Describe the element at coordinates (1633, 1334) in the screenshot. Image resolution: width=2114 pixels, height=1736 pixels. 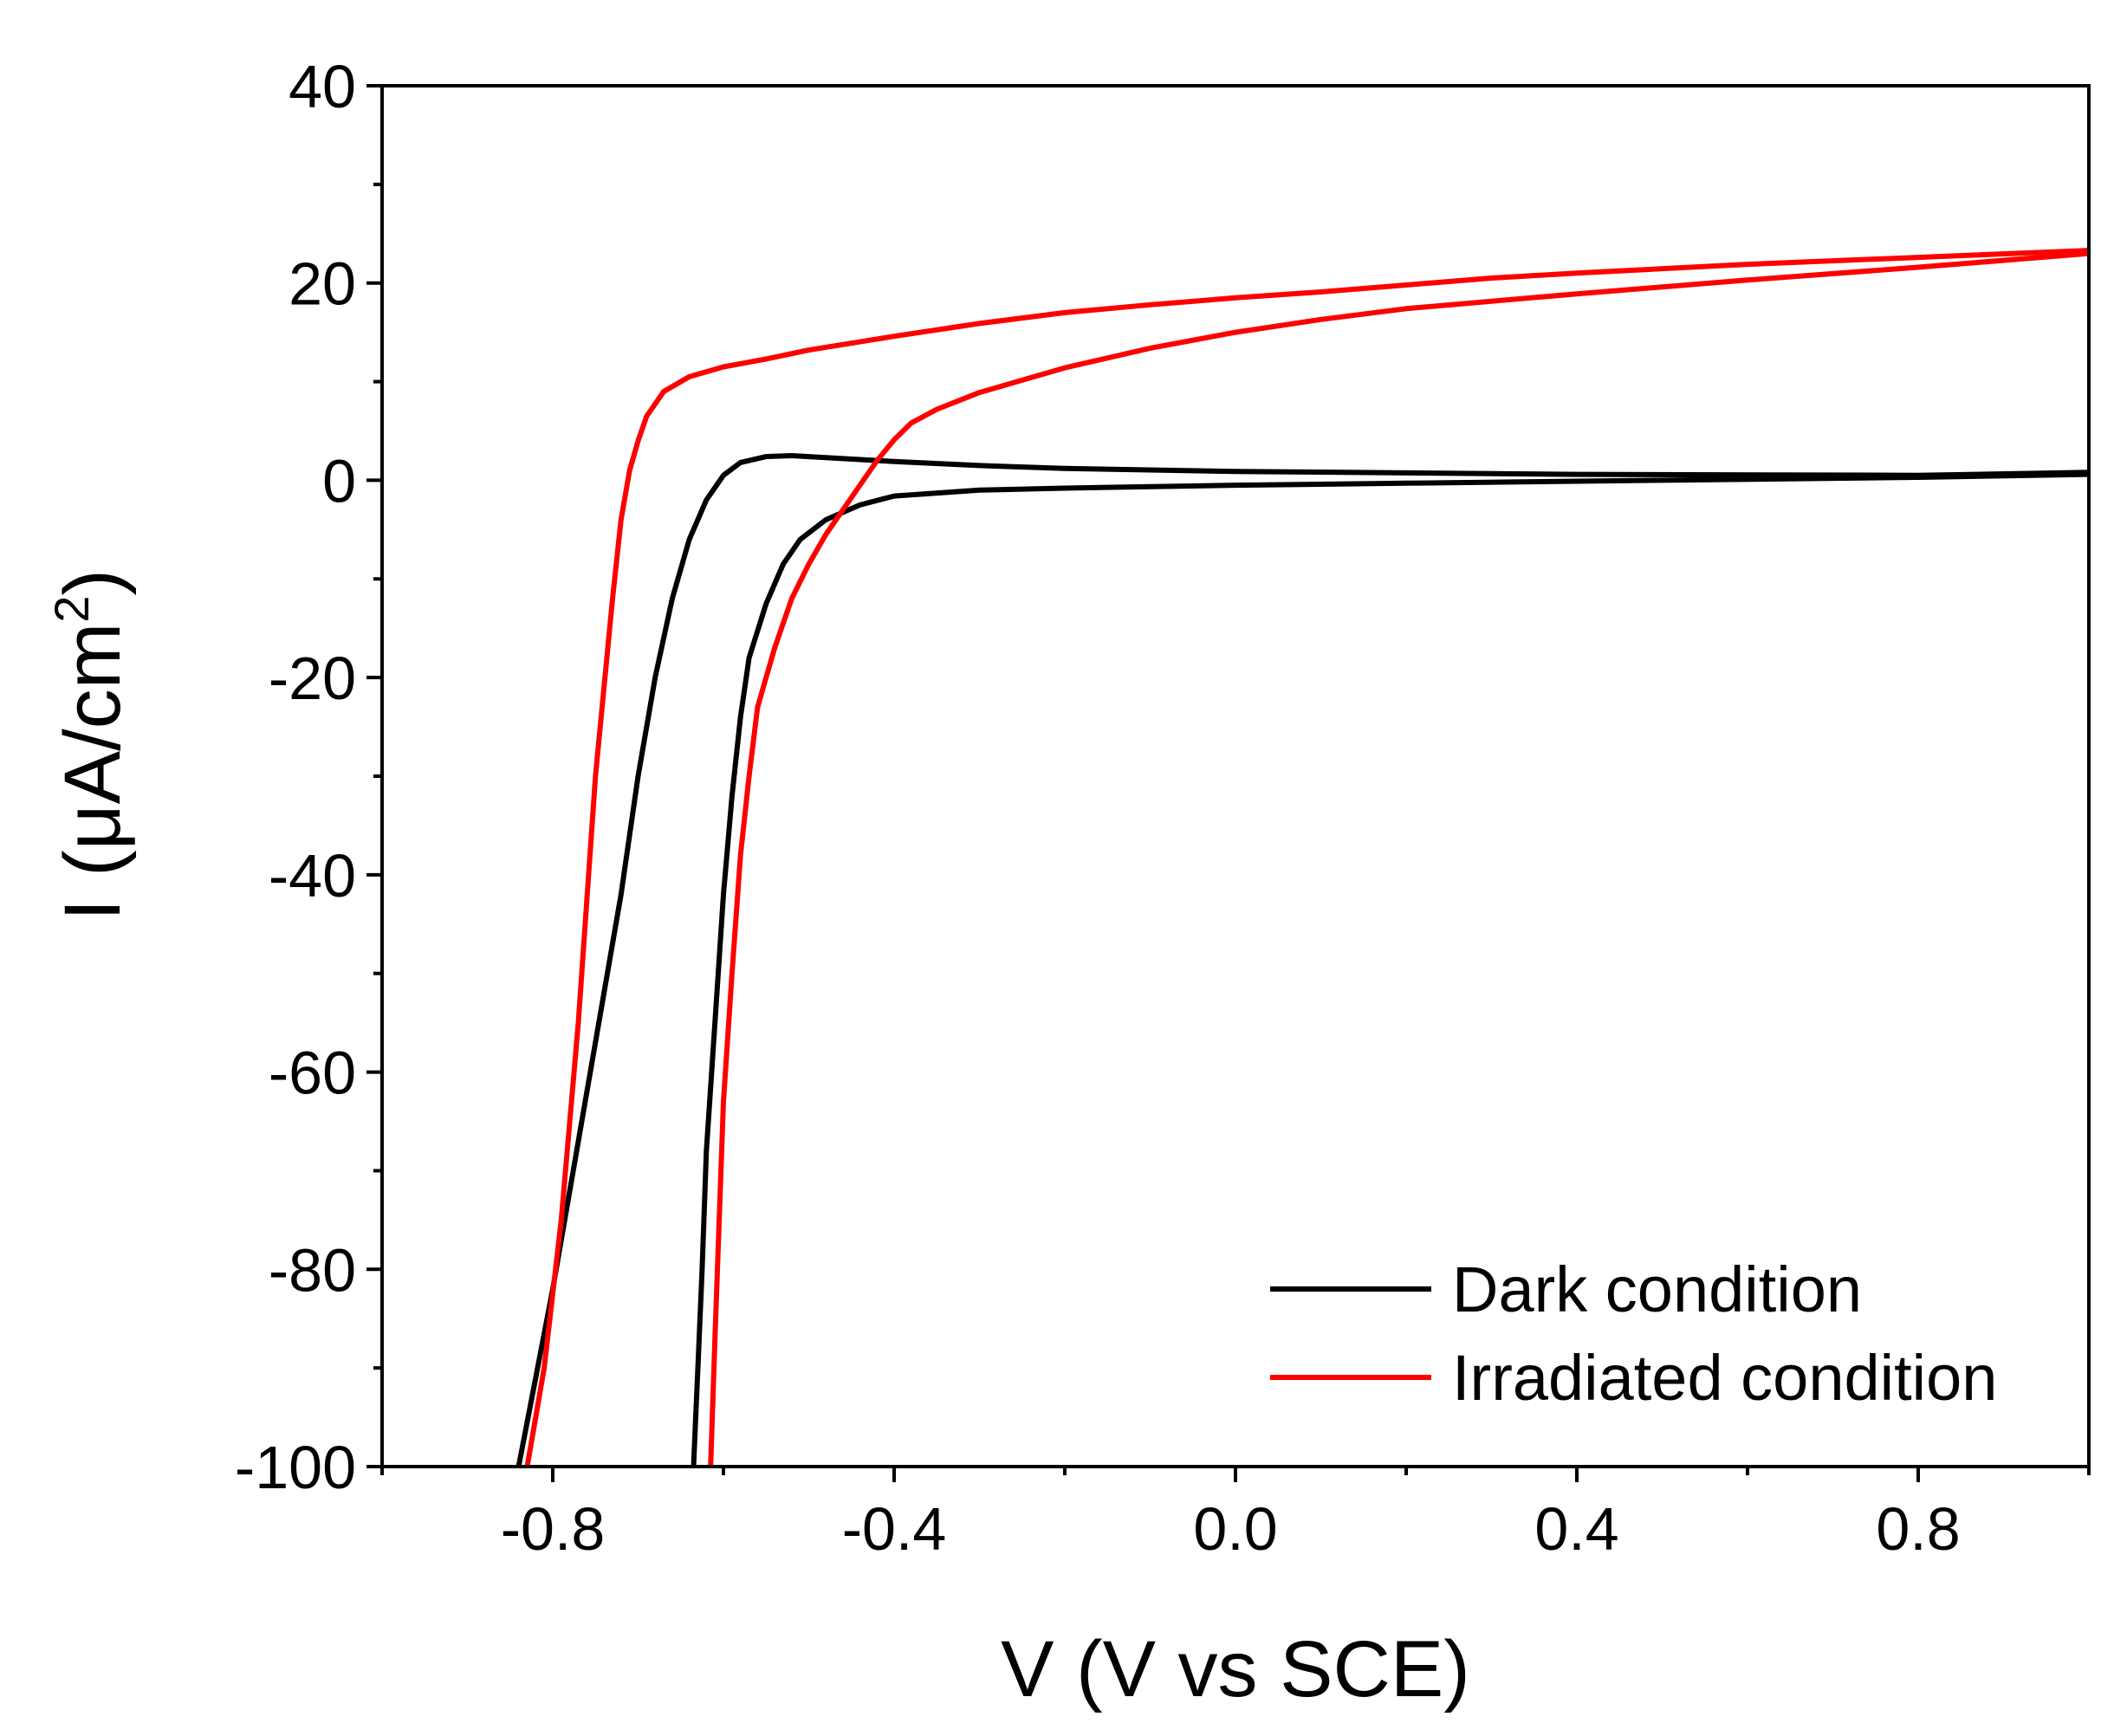
I see `legend: Dark condition Irradiated condition` at that location.